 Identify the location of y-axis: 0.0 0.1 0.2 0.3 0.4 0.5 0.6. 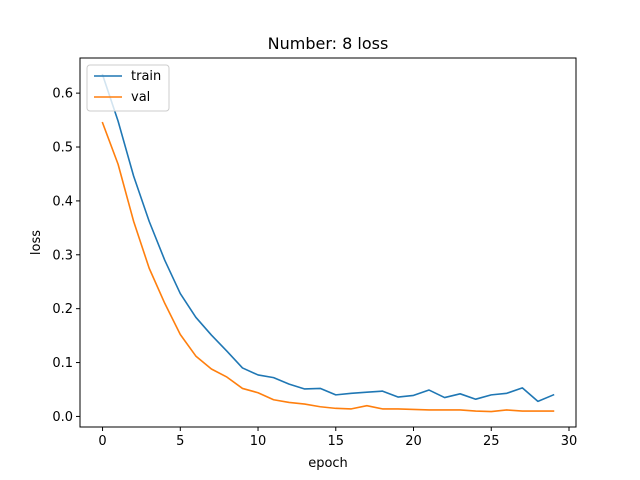
(66, 256).